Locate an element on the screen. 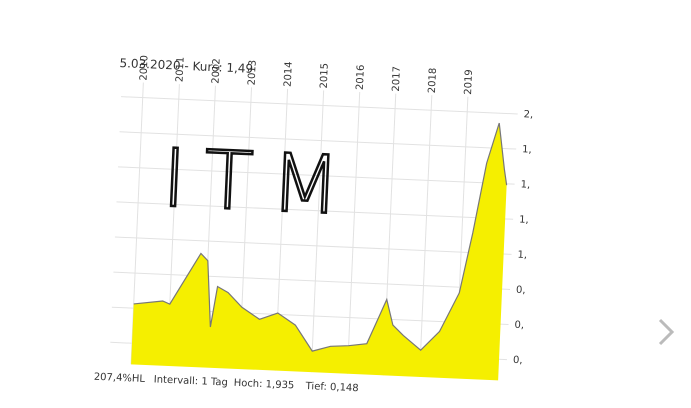 The image size is (691, 408). x-tick-label: 2014 is located at coordinates (289, 74).